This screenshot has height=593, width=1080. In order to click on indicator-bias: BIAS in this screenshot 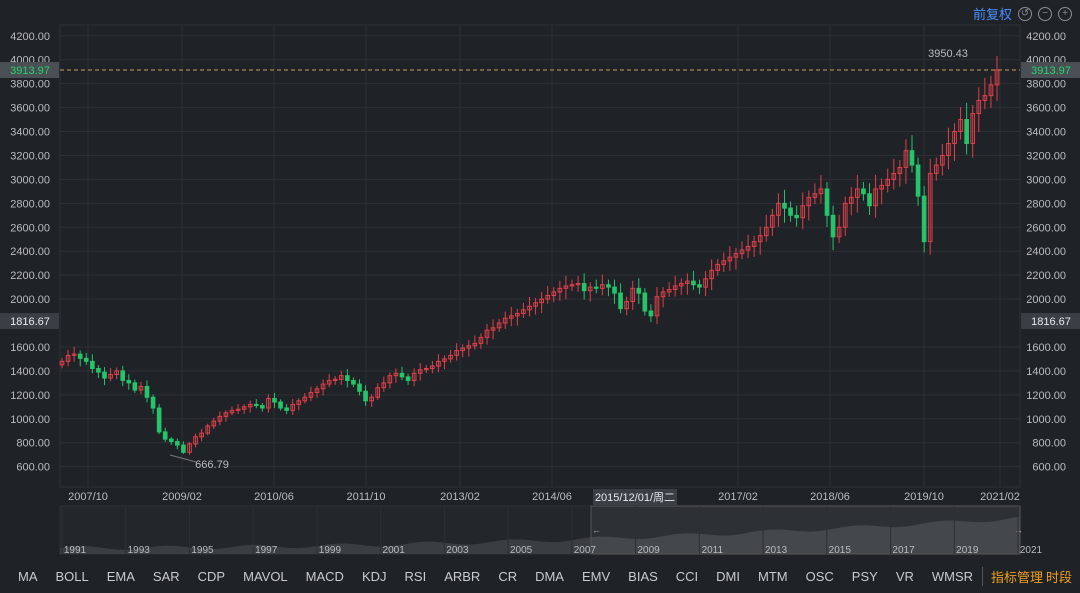, I will do `click(643, 576)`.